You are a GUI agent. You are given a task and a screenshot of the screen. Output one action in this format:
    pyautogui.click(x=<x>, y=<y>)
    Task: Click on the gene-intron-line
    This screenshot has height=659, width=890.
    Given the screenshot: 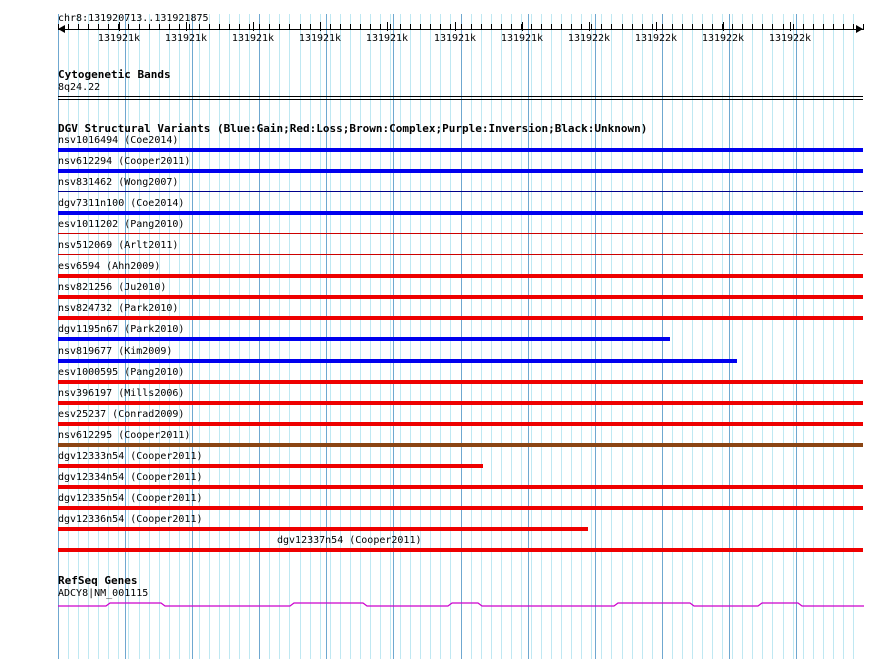 What is the action you would take?
    pyautogui.click(x=461, y=604)
    